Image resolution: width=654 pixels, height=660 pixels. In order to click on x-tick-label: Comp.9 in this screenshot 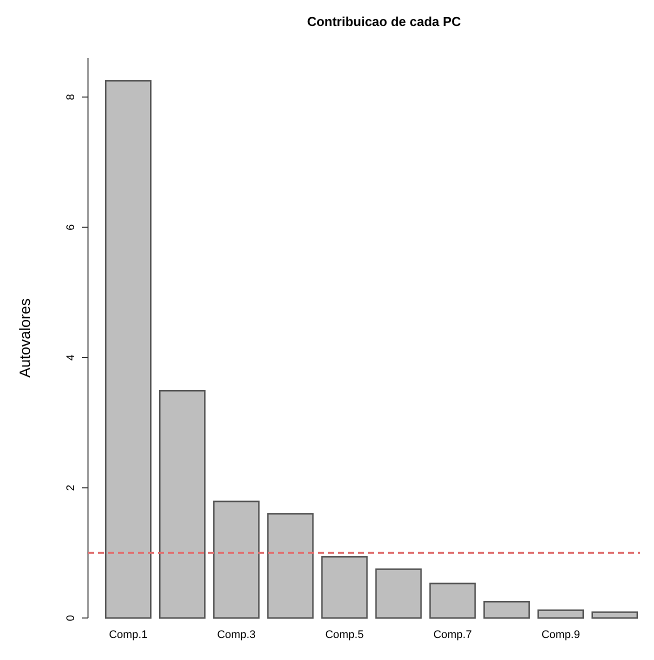, I will do `click(560, 635)`.